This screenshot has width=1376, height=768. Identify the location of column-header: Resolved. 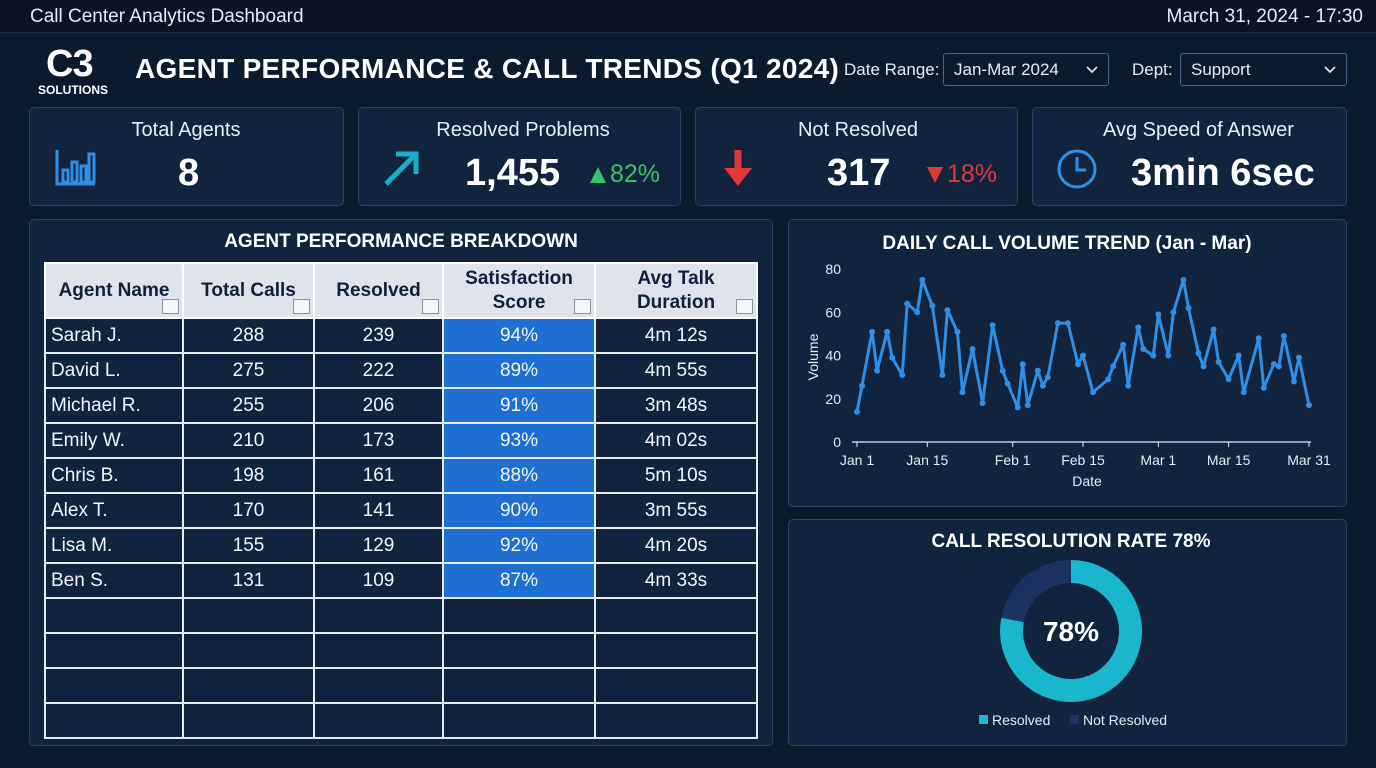
(378, 290).